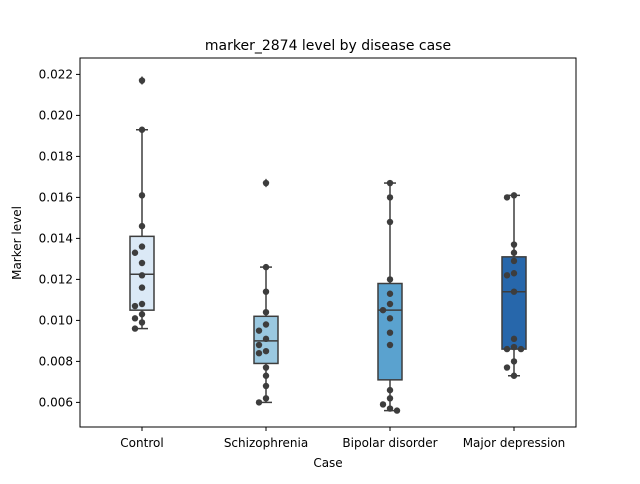 Image resolution: width=640 pixels, height=484 pixels. Describe the element at coordinates (328, 46) in the screenshot. I see `chart-title: marker_2874 level by disease case` at that location.